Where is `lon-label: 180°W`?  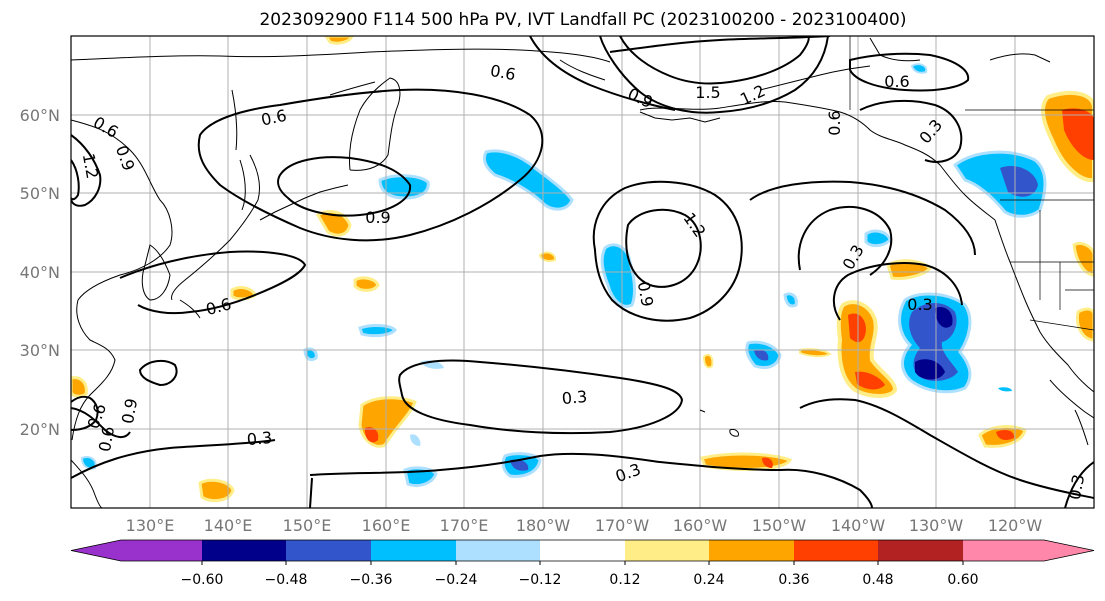 lon-label: 180°W is located at coordinates (543, 525).